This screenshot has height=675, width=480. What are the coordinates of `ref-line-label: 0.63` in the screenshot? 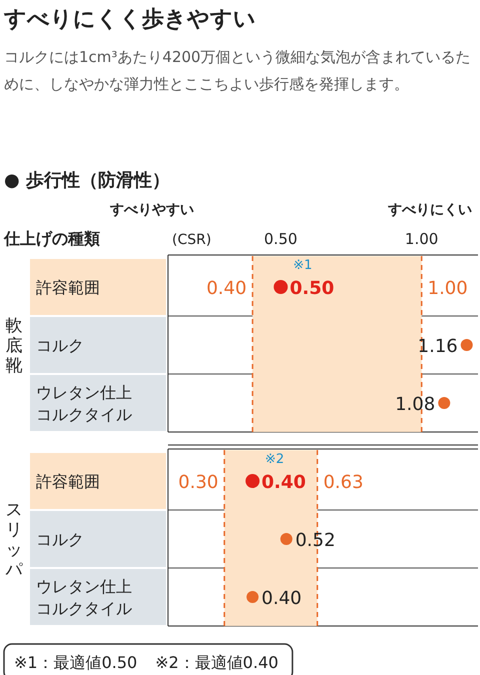 It's located at (343, 482).